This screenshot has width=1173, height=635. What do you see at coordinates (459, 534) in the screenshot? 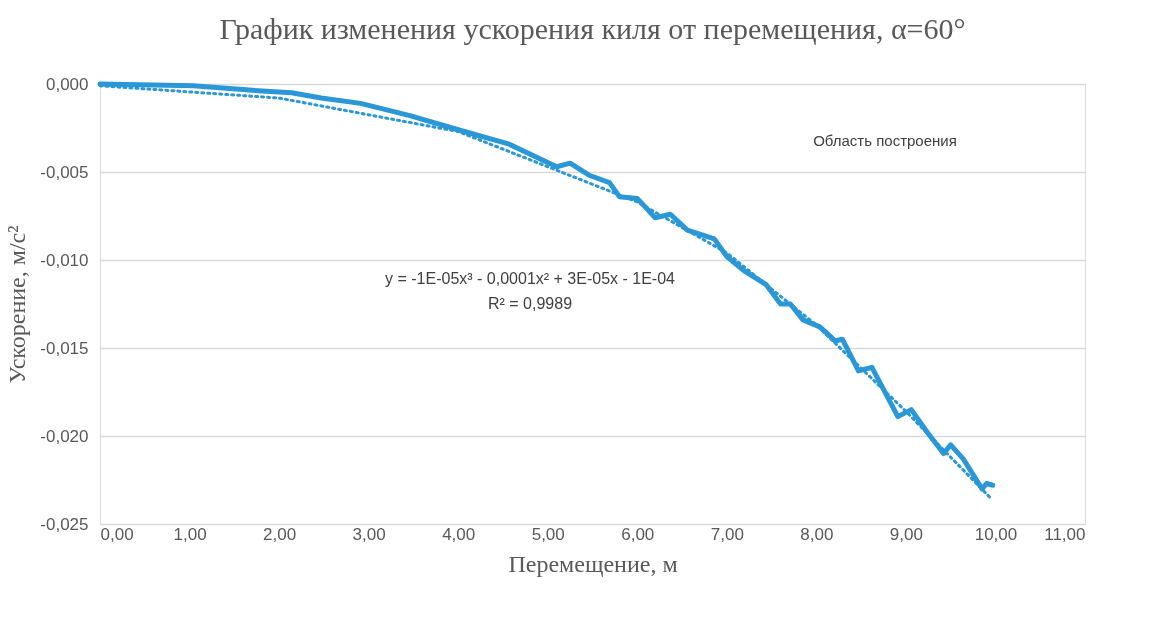
I see `x-tick-label: 4,00` at bounding box center [459, 534].